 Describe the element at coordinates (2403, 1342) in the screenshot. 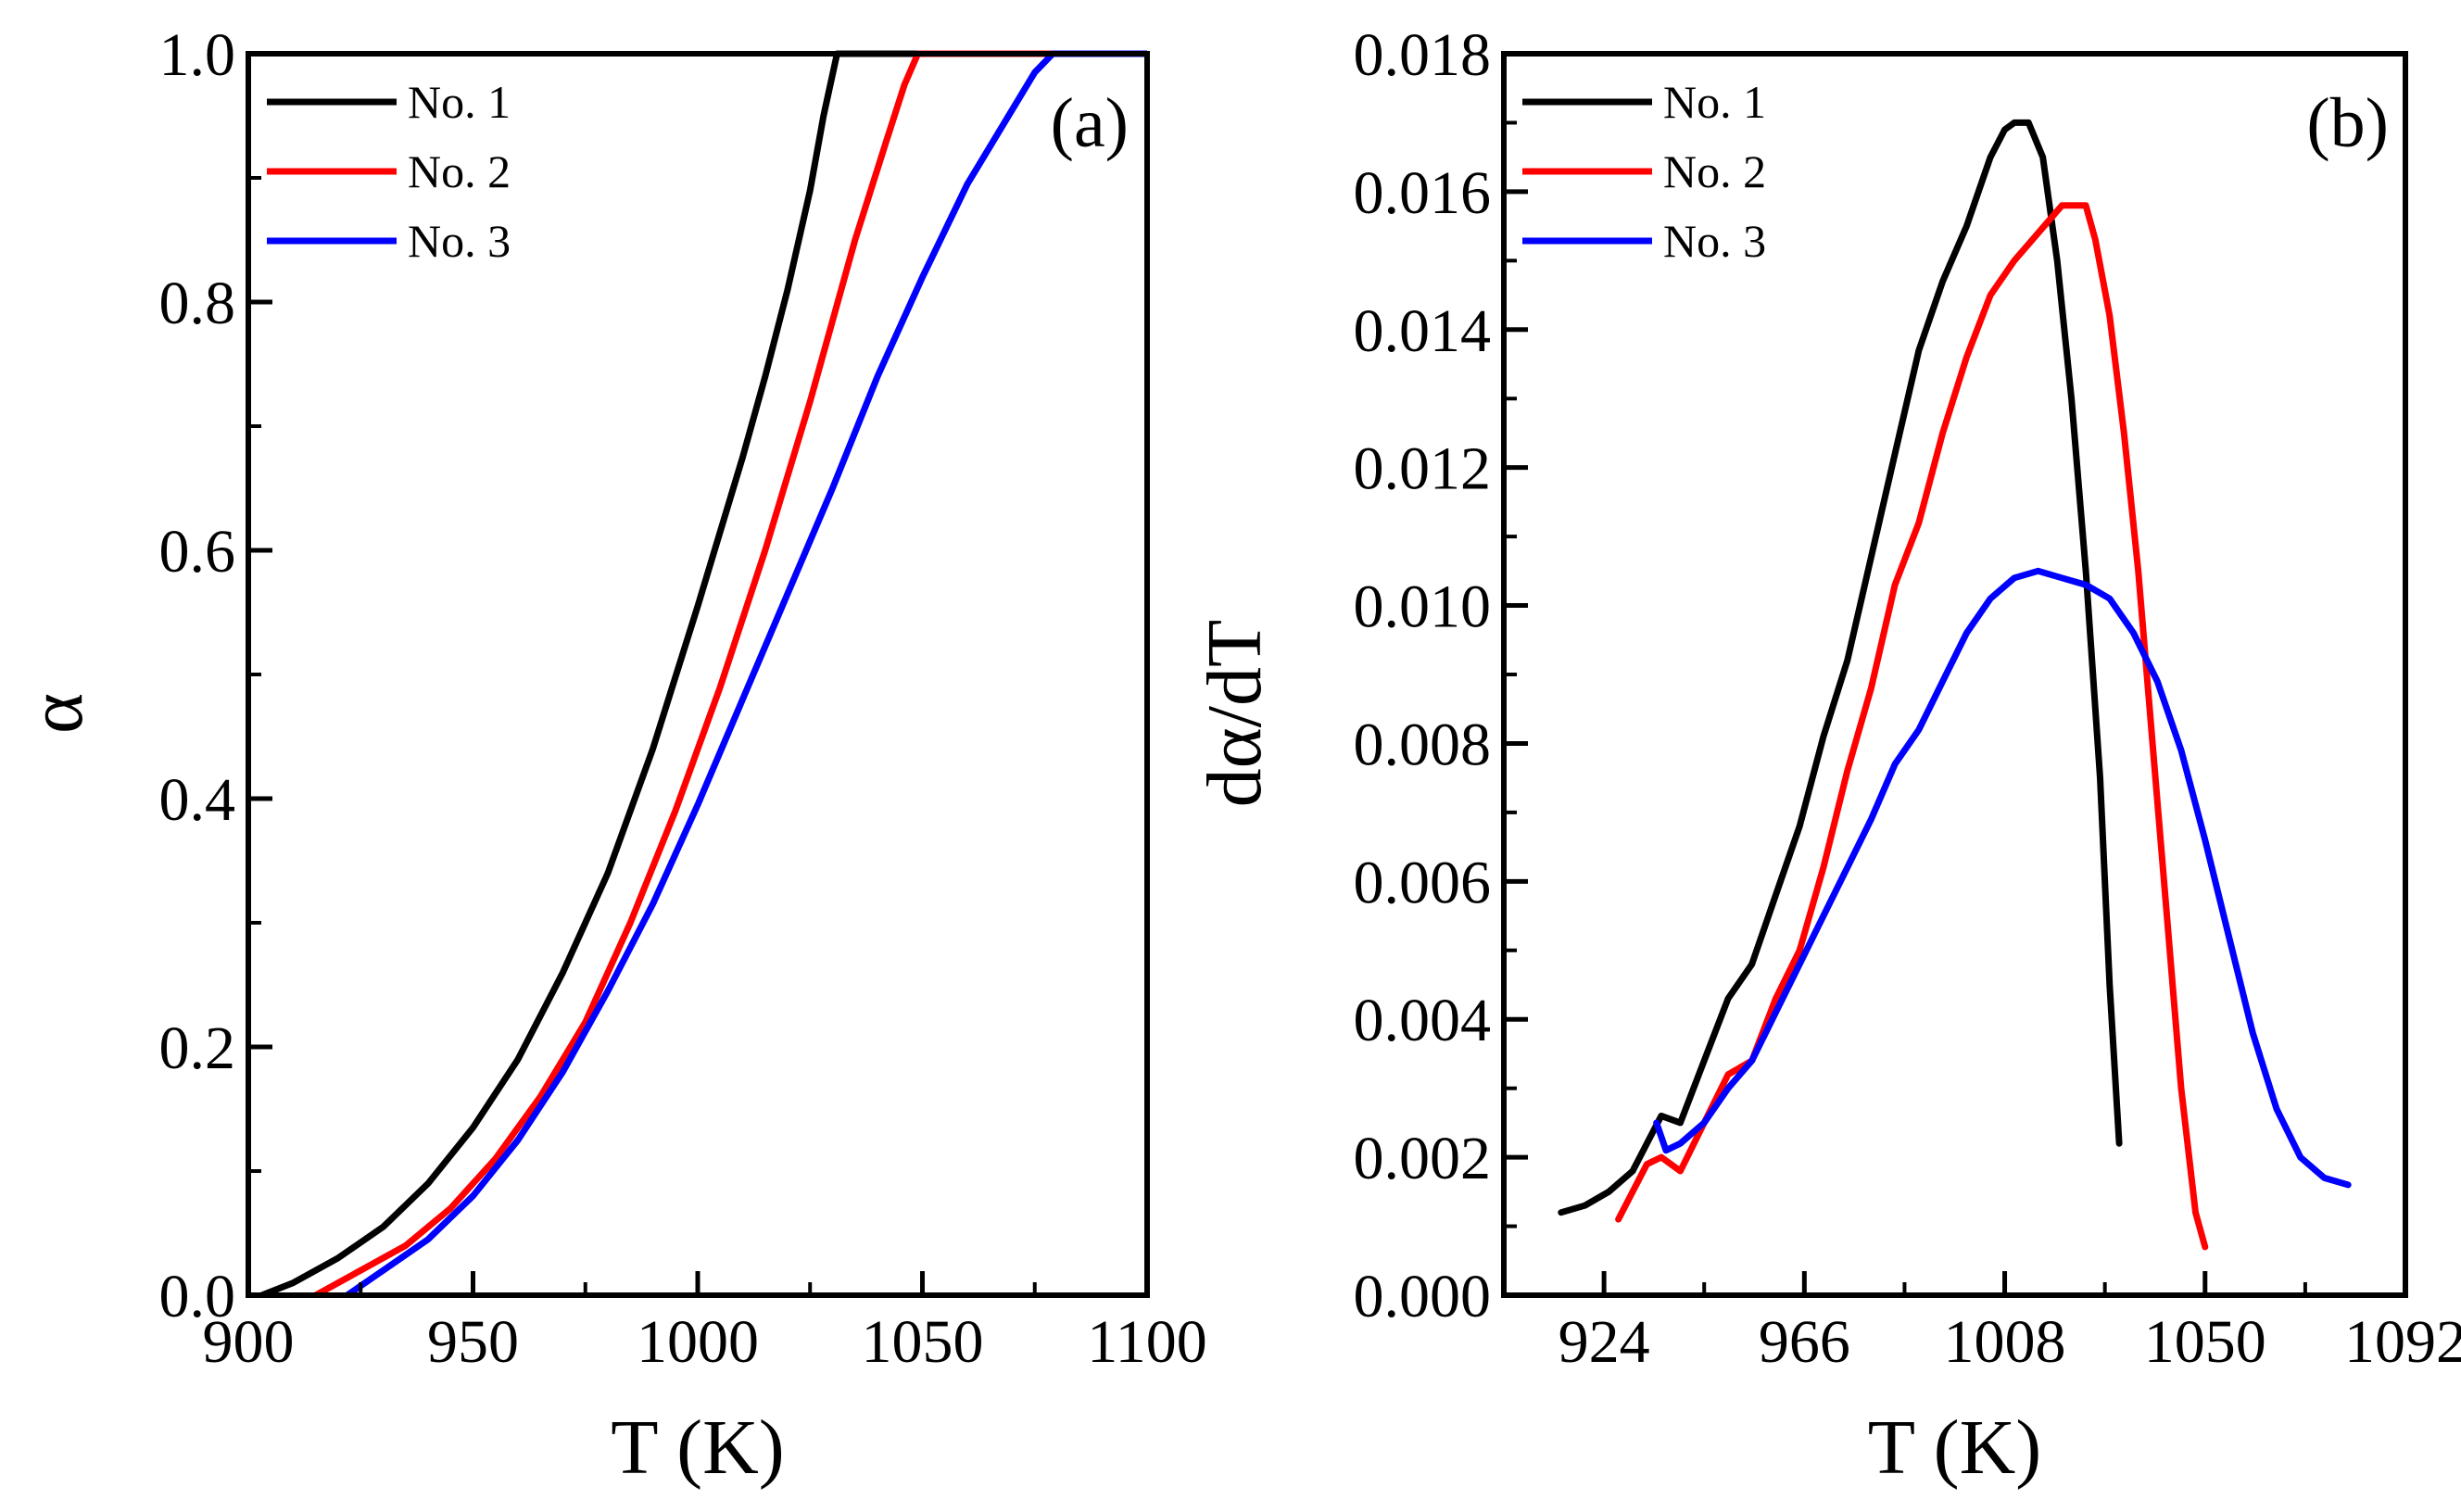

I see `x-tick-label-b-4: 1092` at that location.